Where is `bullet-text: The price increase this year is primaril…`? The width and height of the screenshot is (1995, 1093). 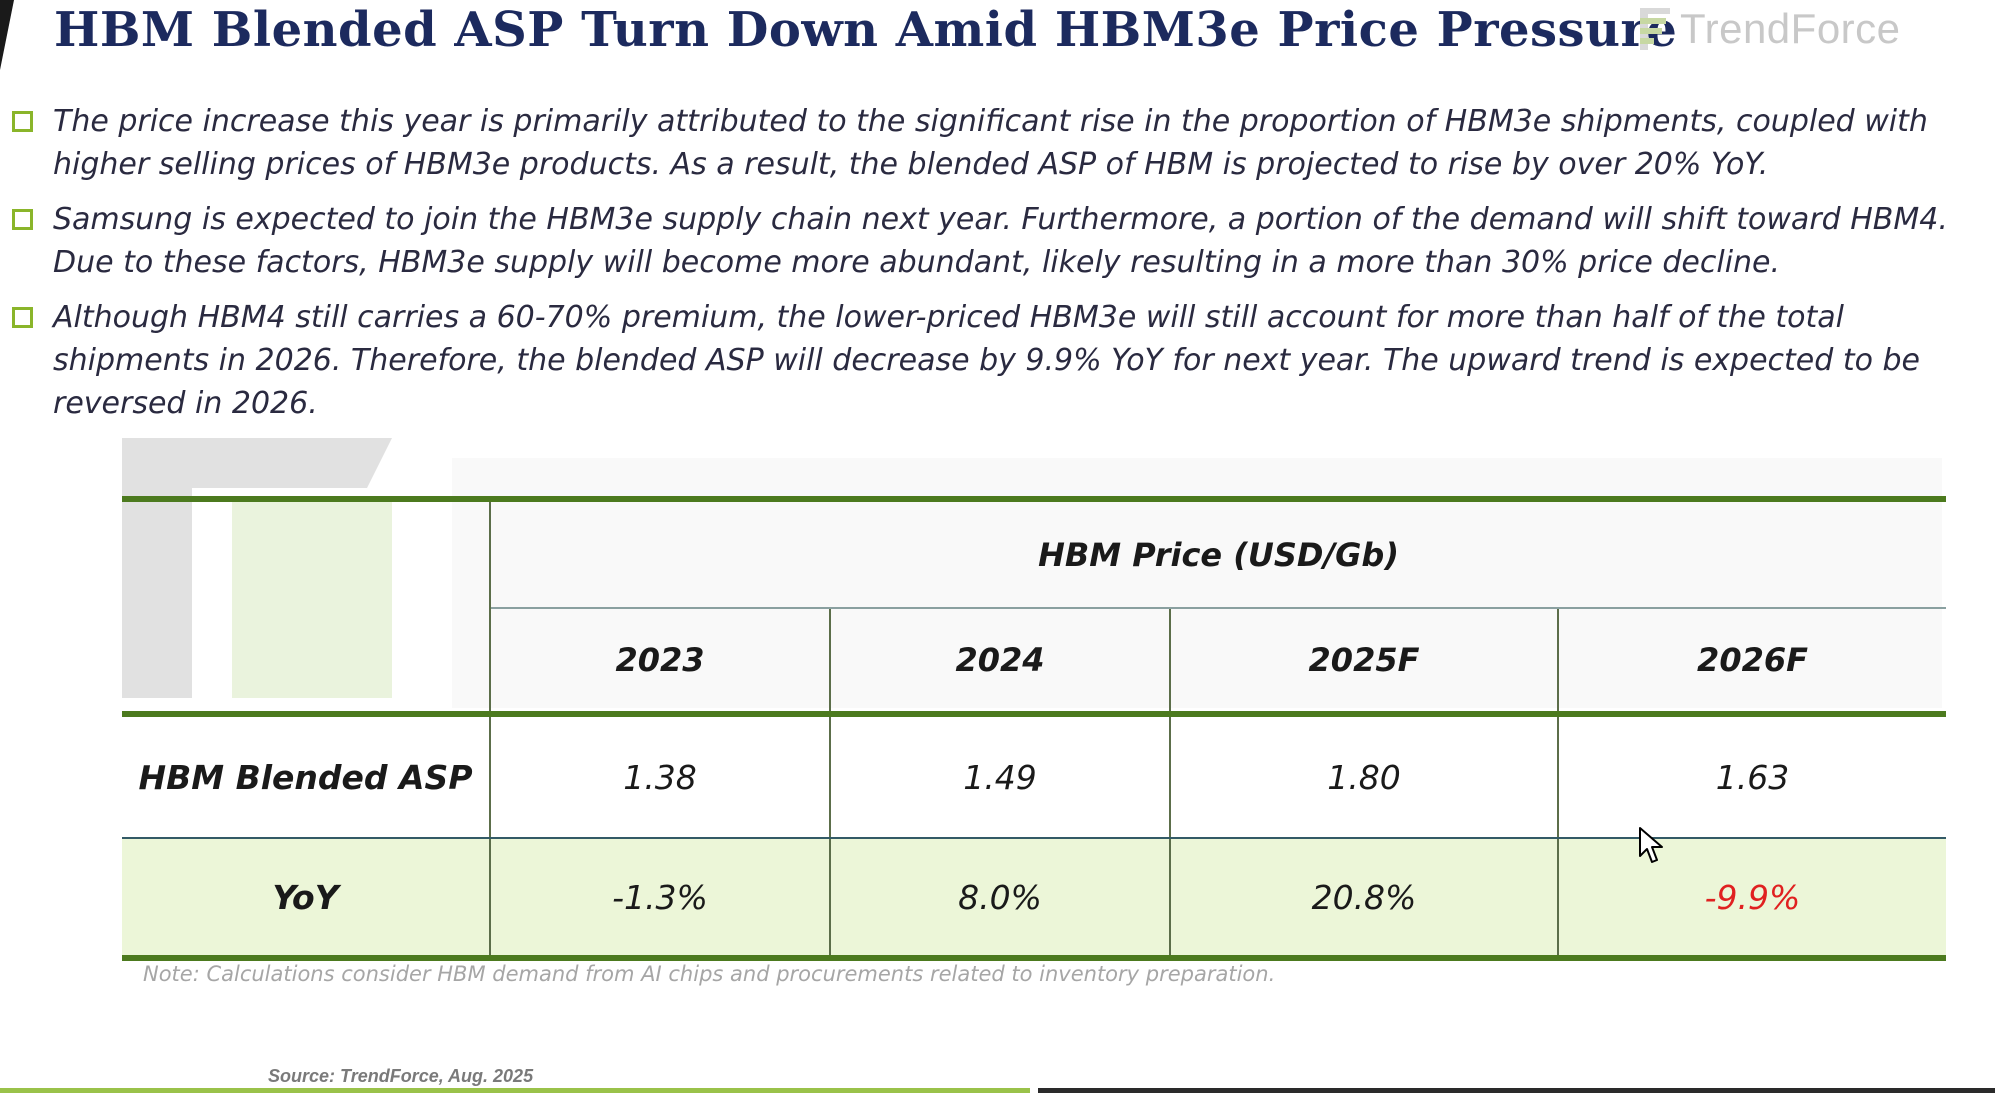 bullet-text: The price increase this year is primaril… is located at coordinates (990, 143).